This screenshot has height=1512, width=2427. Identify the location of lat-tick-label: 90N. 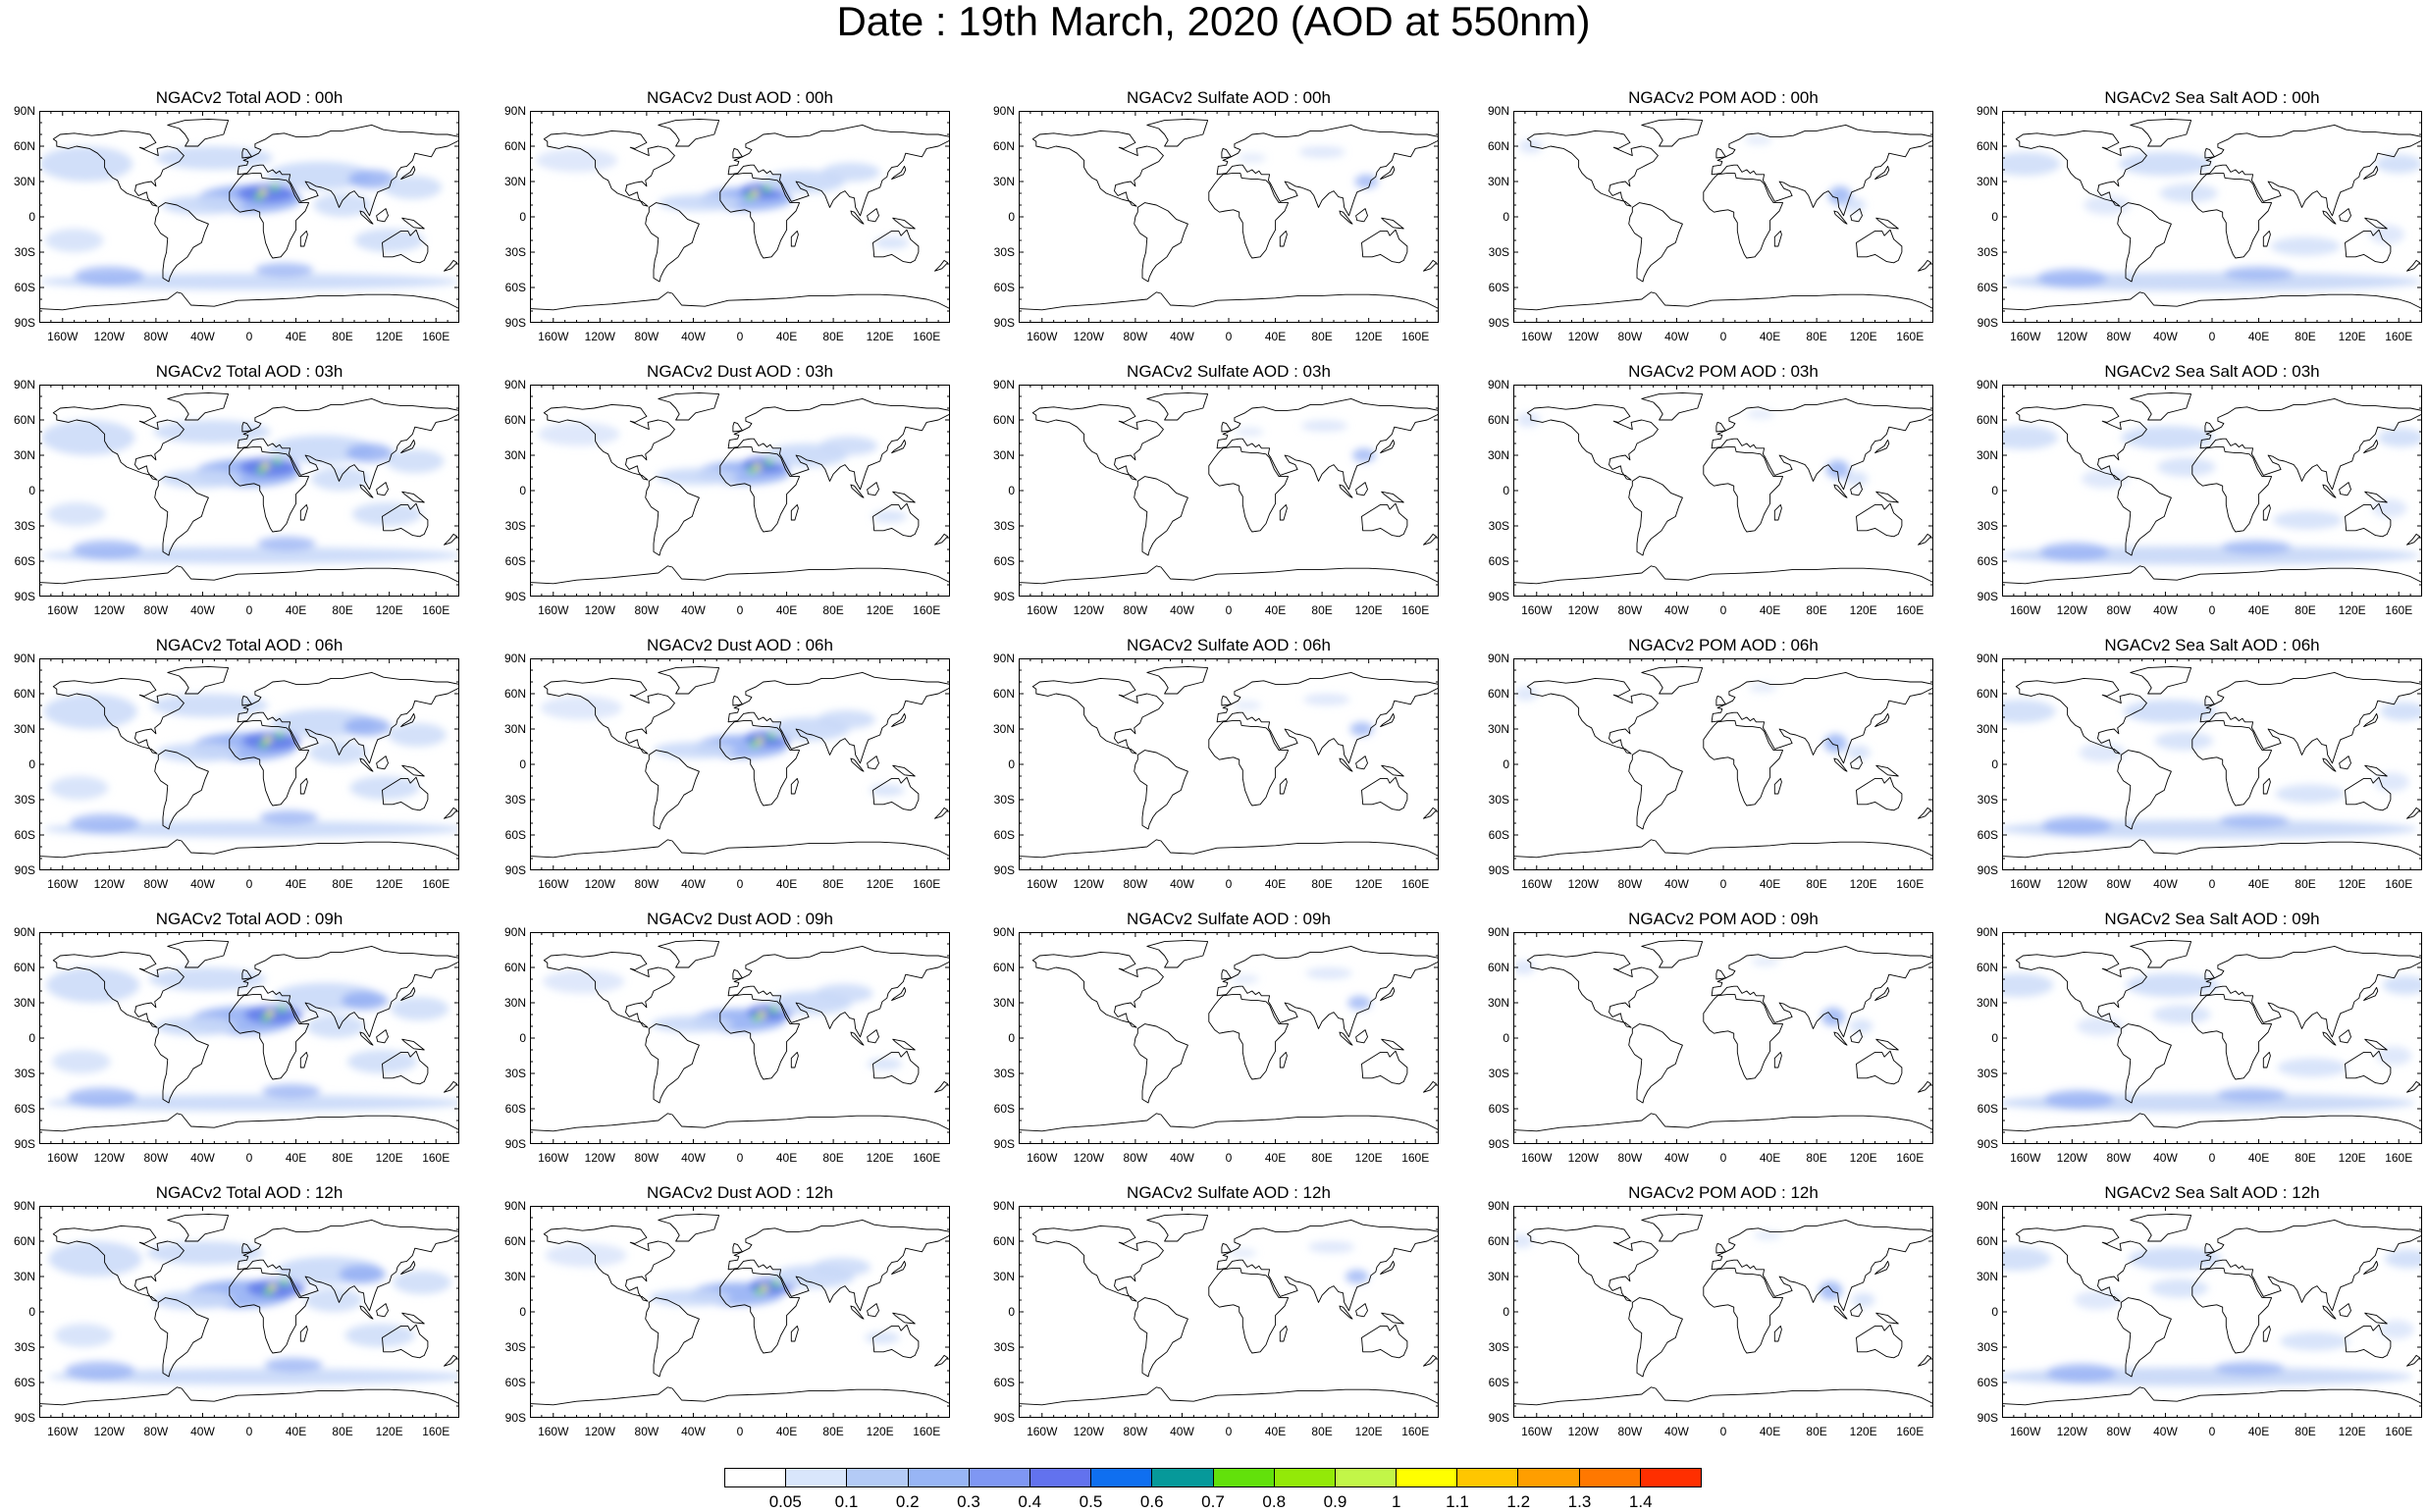
(1003, 659).